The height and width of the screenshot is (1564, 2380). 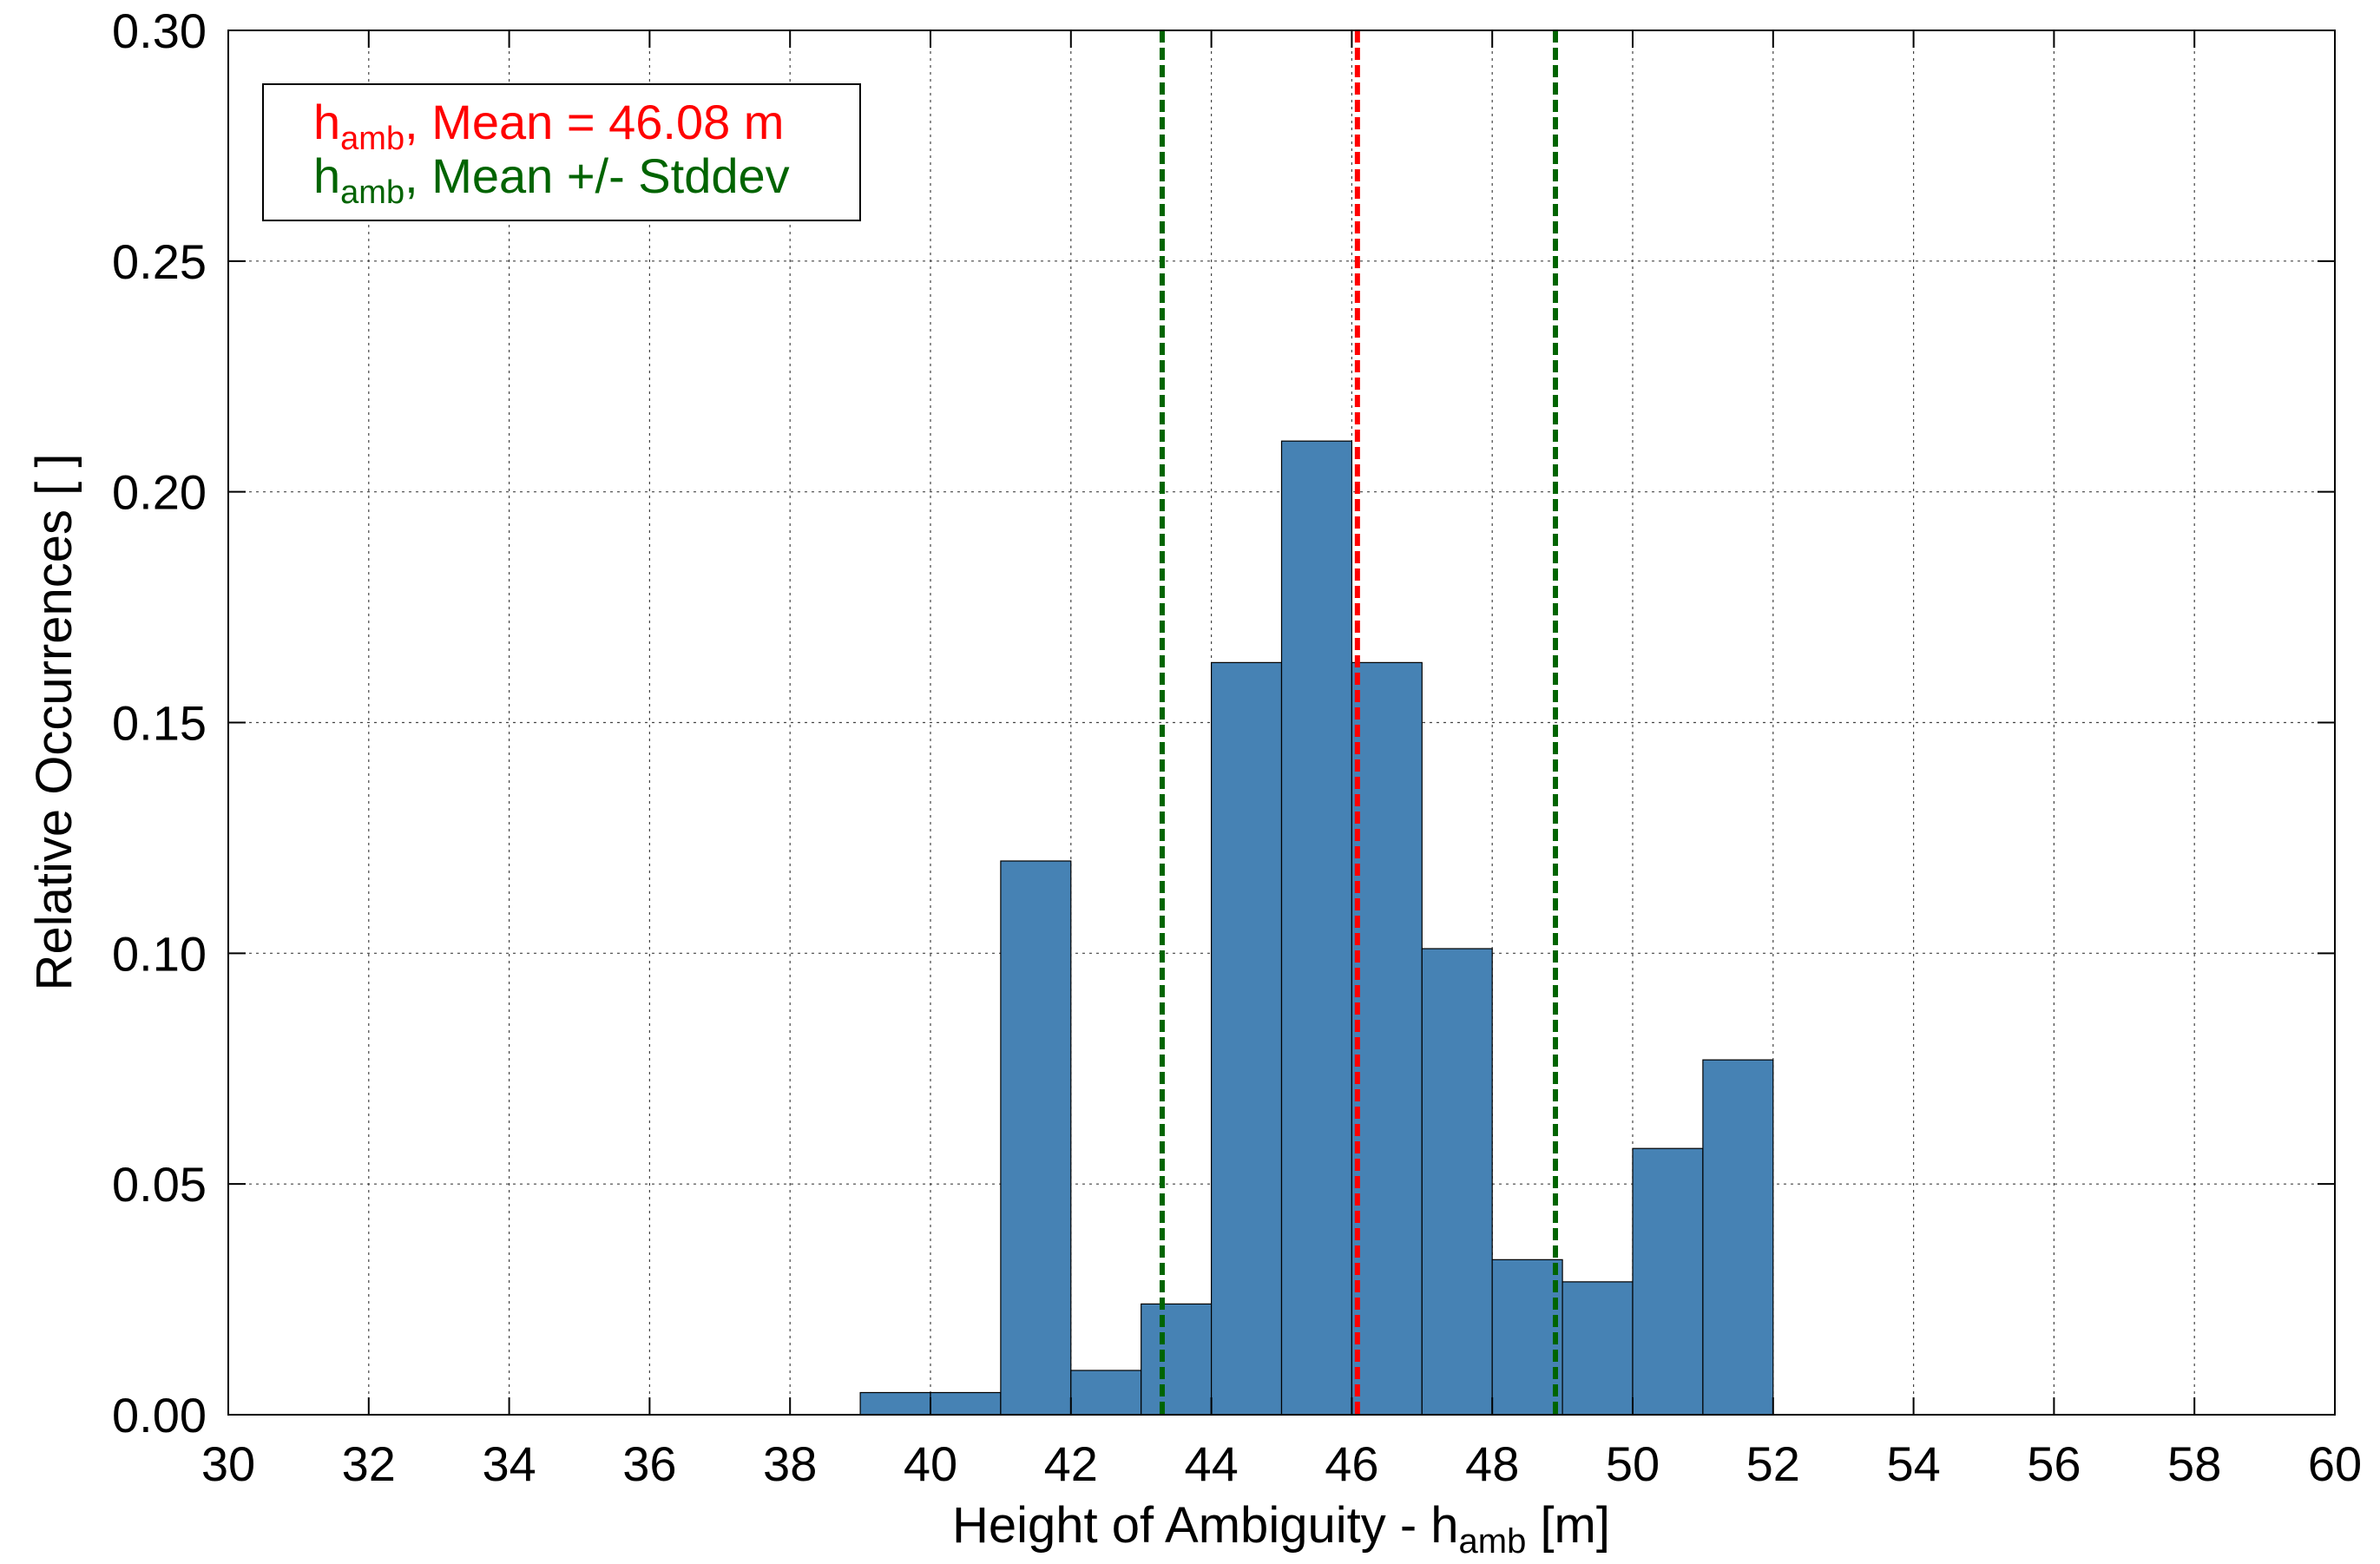 I want to click on x-tick-label: 58, so click(x=2194, y=1463).